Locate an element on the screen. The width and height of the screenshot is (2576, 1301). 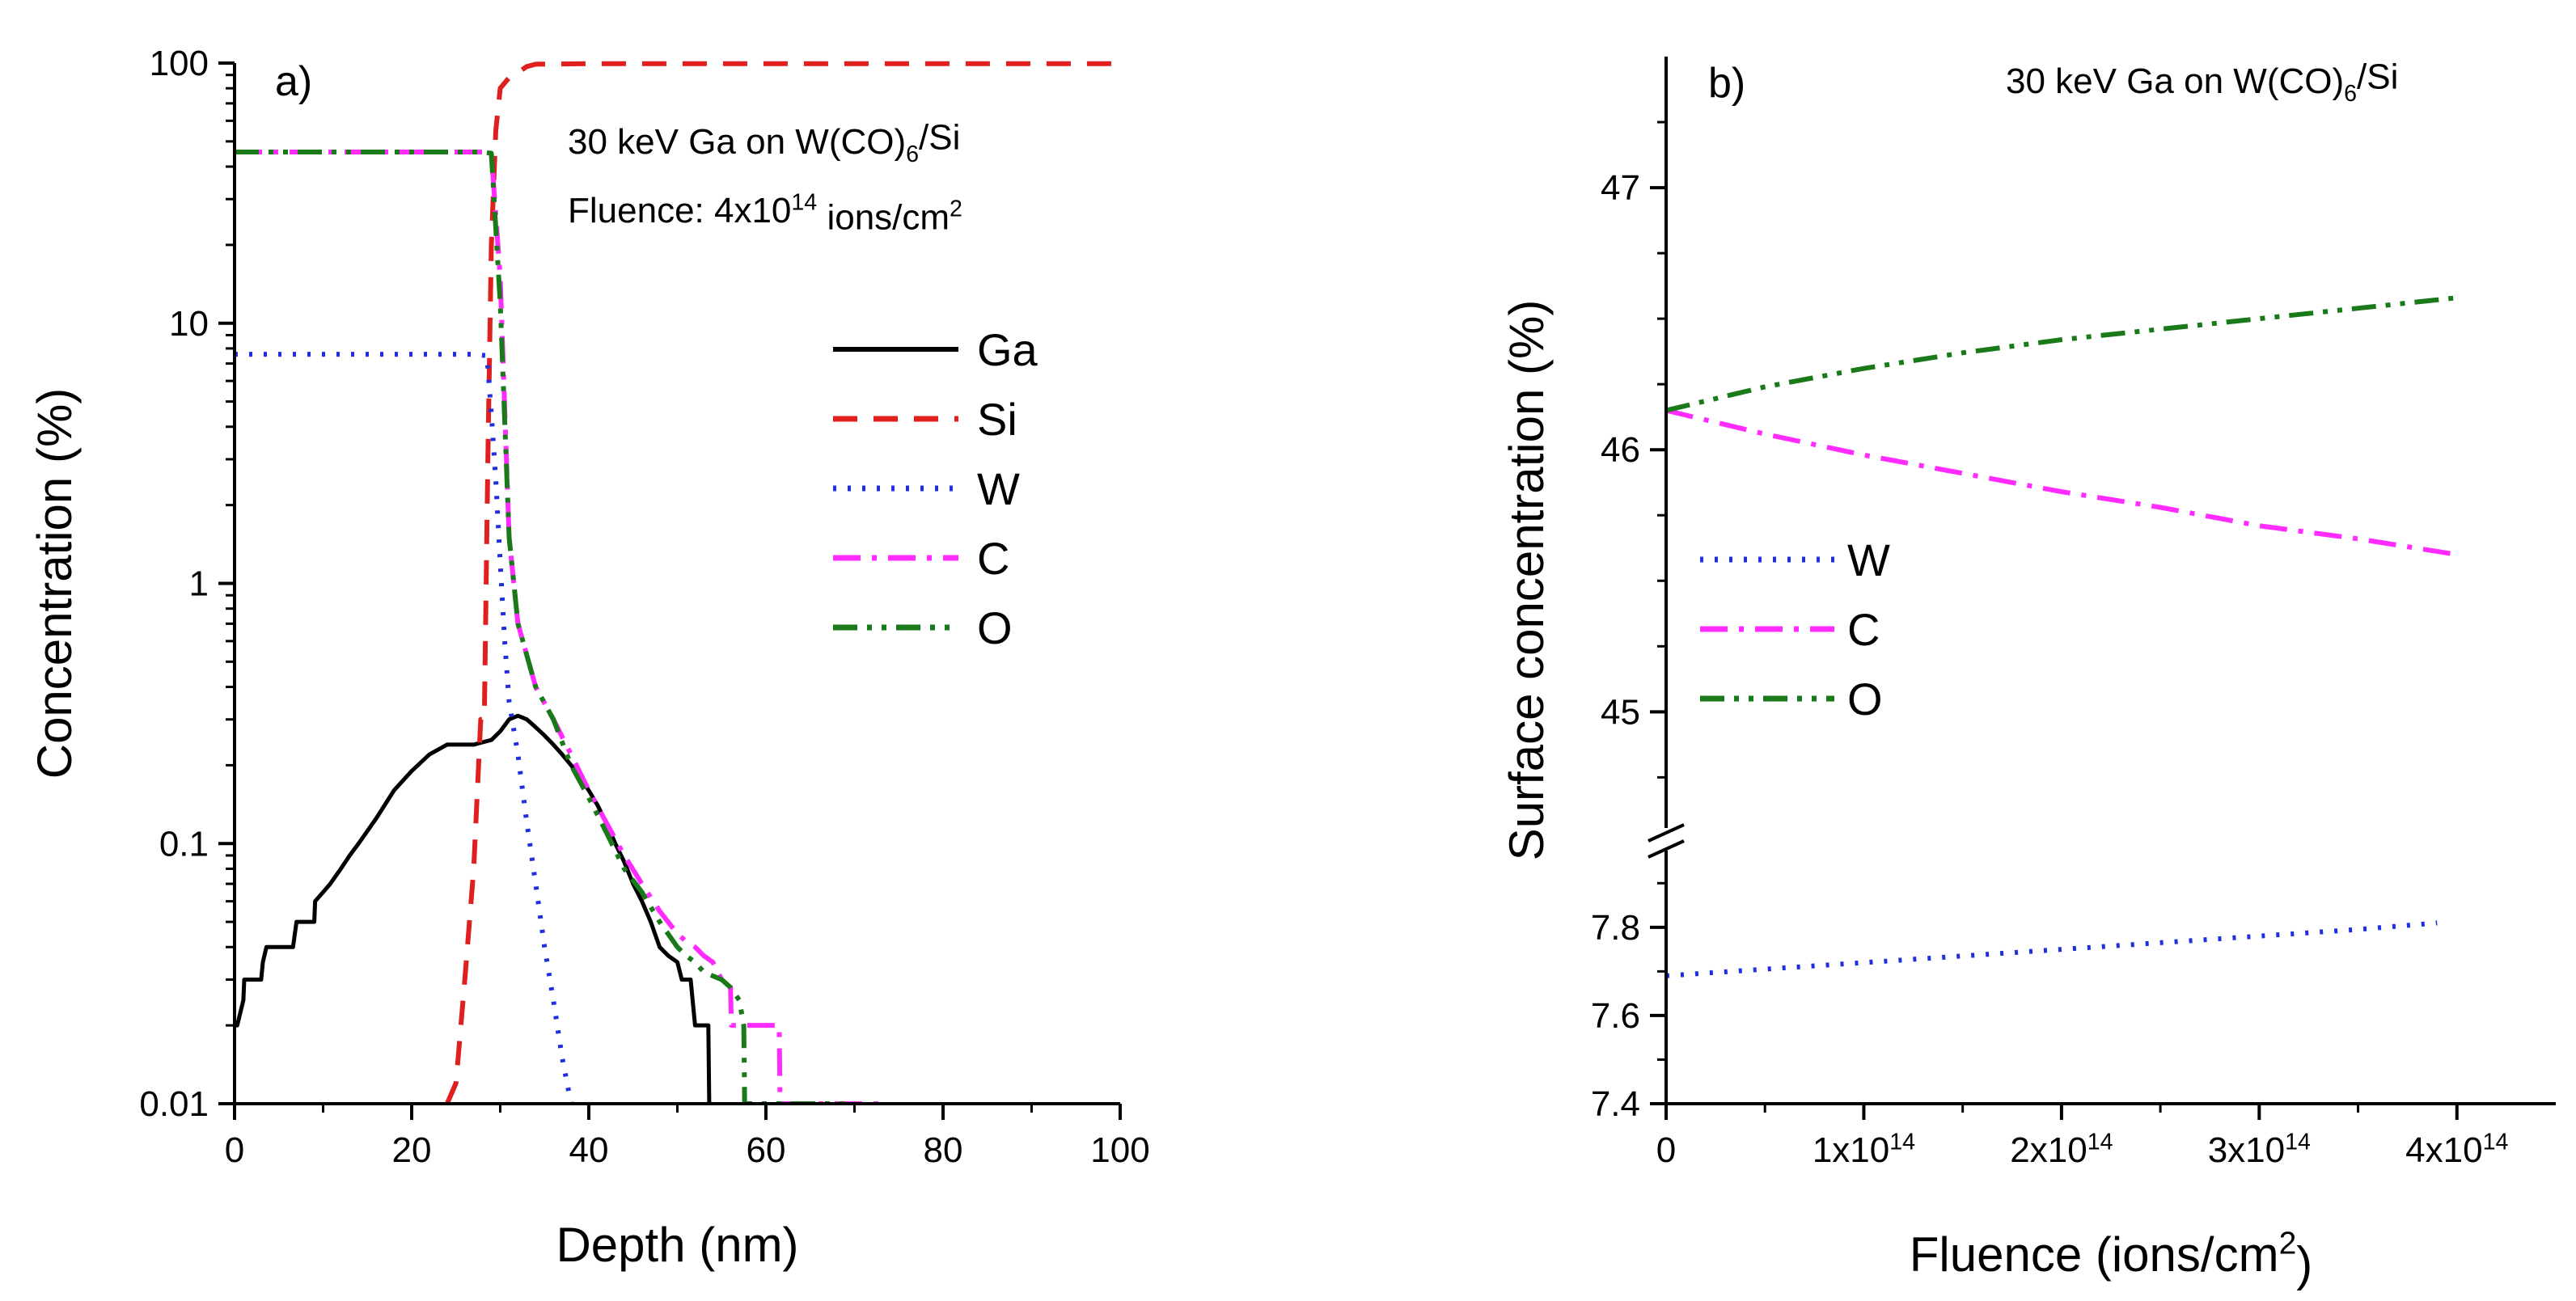
x-tick-label-b: 1x10¹⁴ is located at coordinates (1864, 1150).